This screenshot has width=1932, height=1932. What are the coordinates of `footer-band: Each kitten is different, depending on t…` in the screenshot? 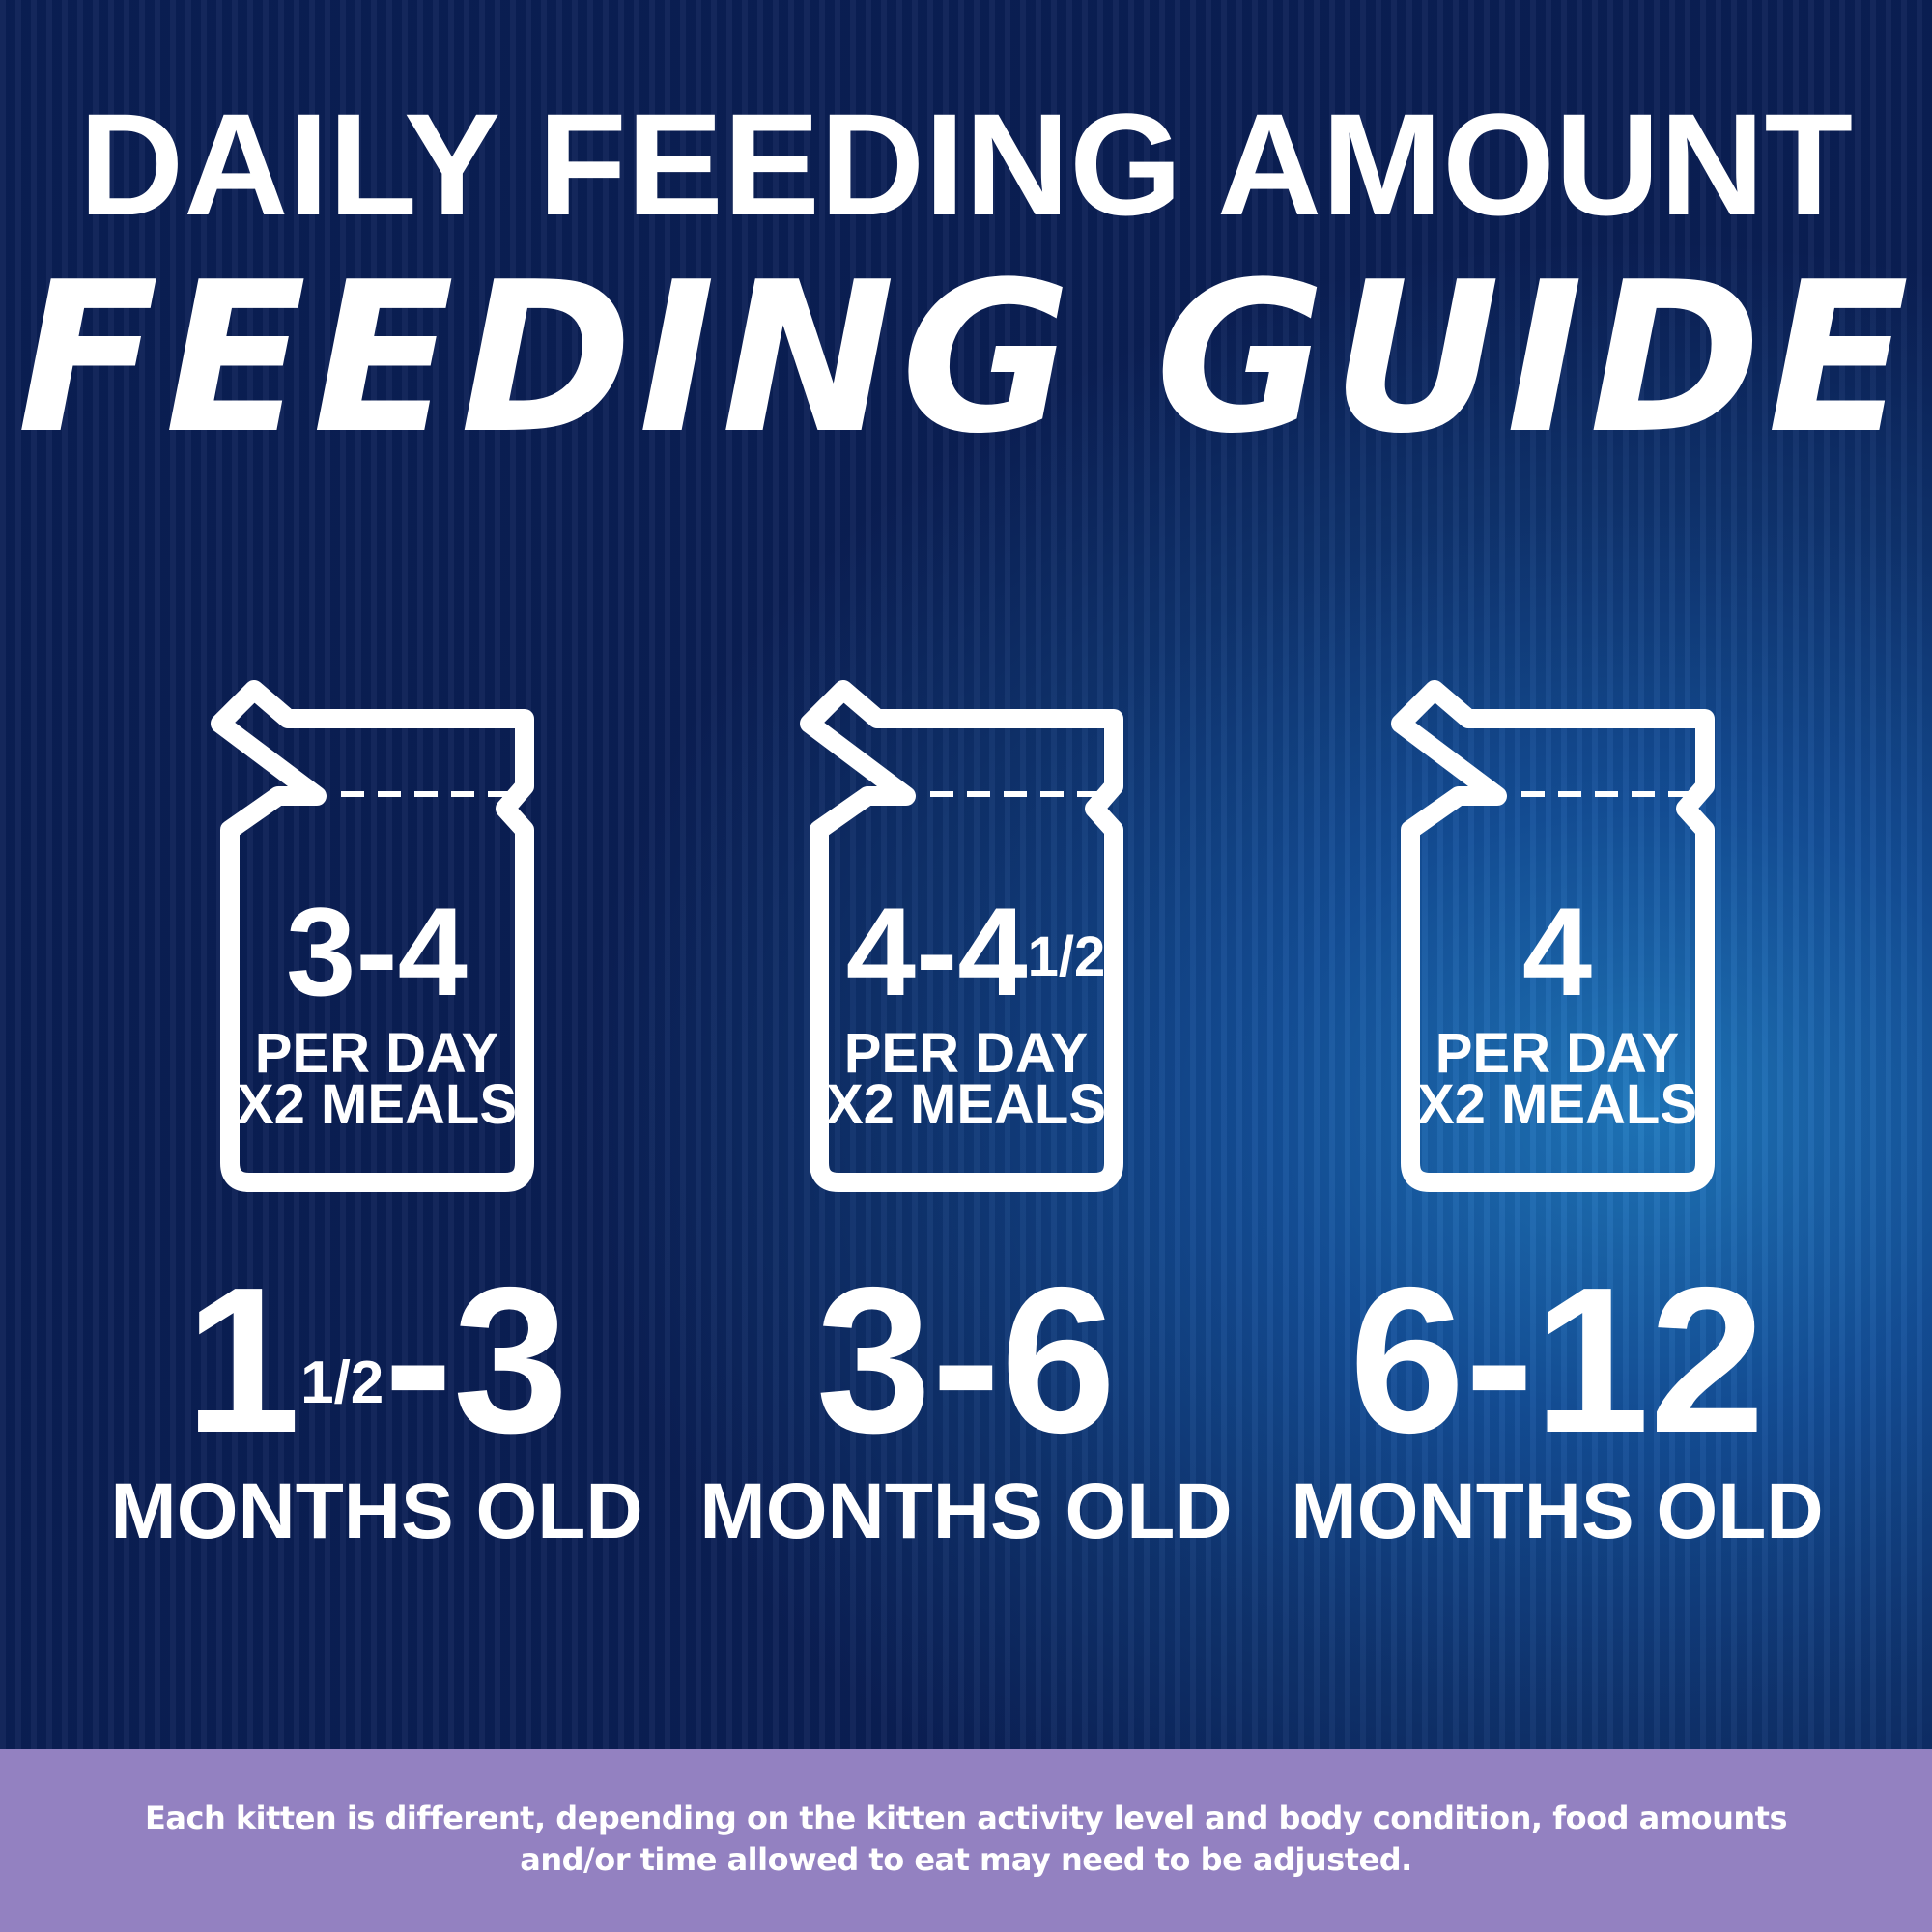 It's located at (966, 1840).